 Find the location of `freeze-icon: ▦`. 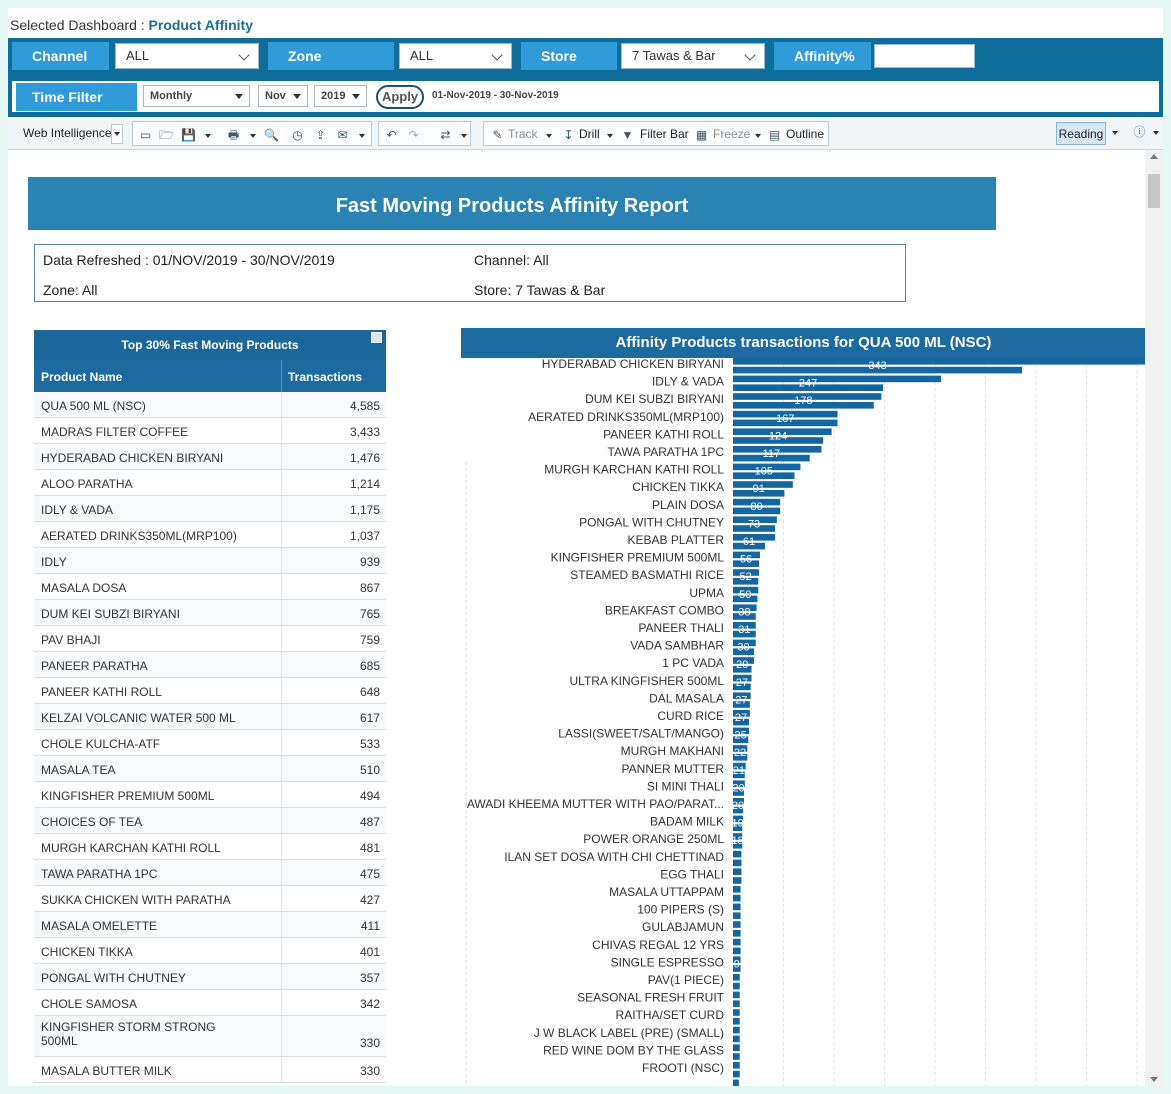

freeze-icon: ▦ is located at coordinates (701, 135).